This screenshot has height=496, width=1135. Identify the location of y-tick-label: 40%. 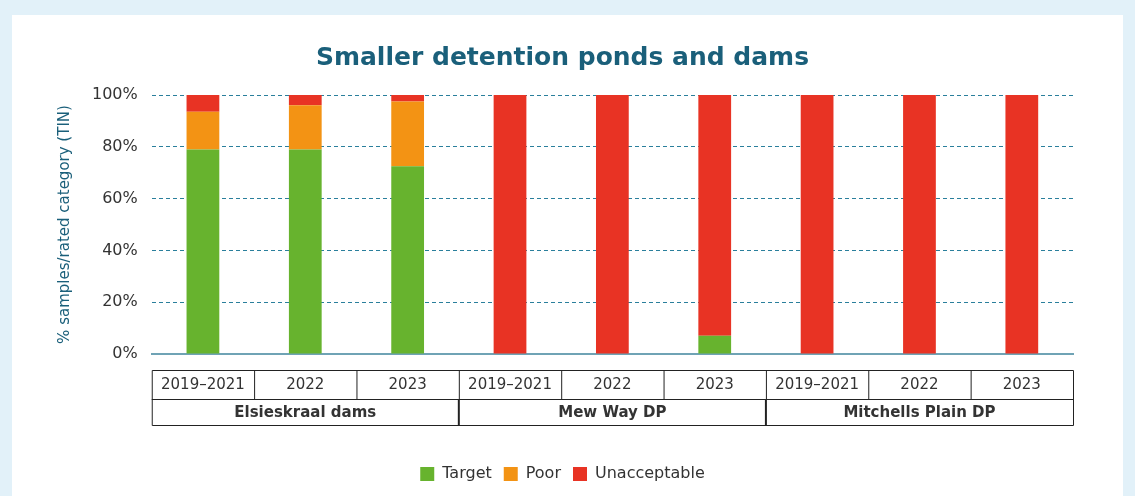
(120, 249).